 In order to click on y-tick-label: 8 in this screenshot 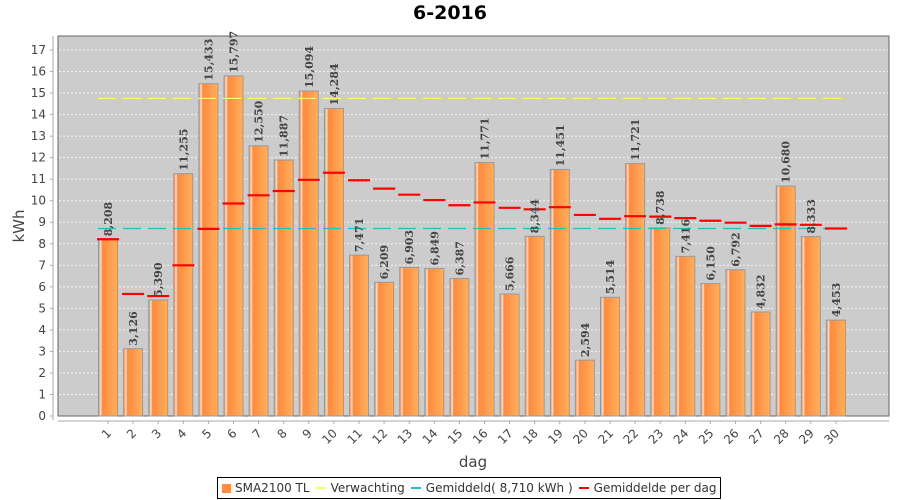, I will do `click(42, 244)`.